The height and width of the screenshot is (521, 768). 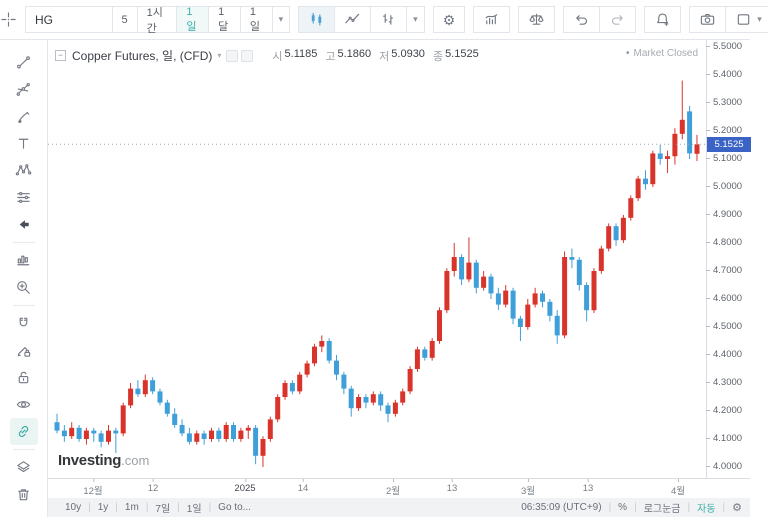 I want to click on interval-1h-button: 1시간, so click(x=157, y=20).